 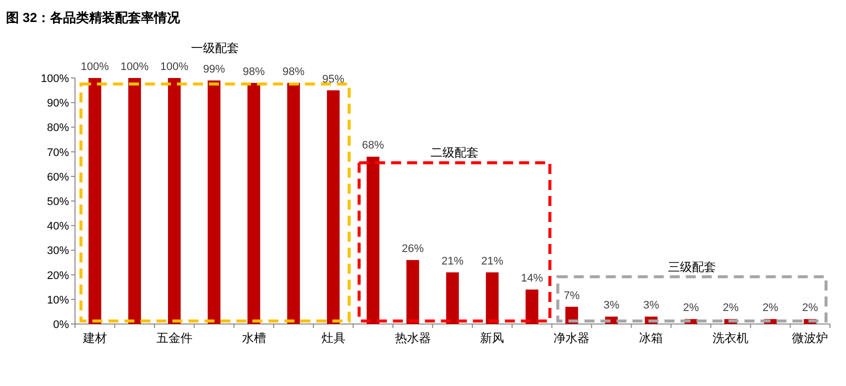 I want to click on y-tick-label: 10%, so click(x=57, y=300).